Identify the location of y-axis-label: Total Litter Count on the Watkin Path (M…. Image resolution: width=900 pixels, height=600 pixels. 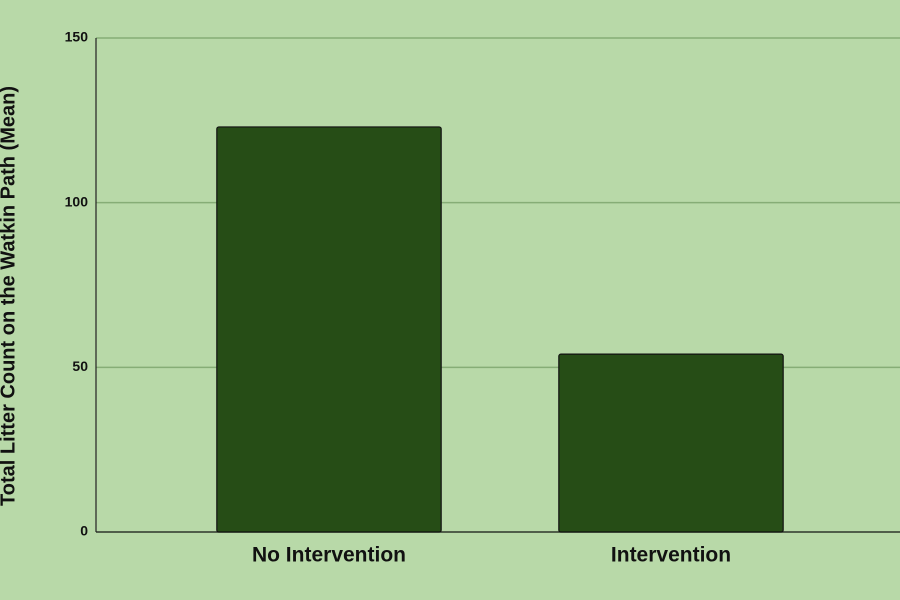
(9, 296).